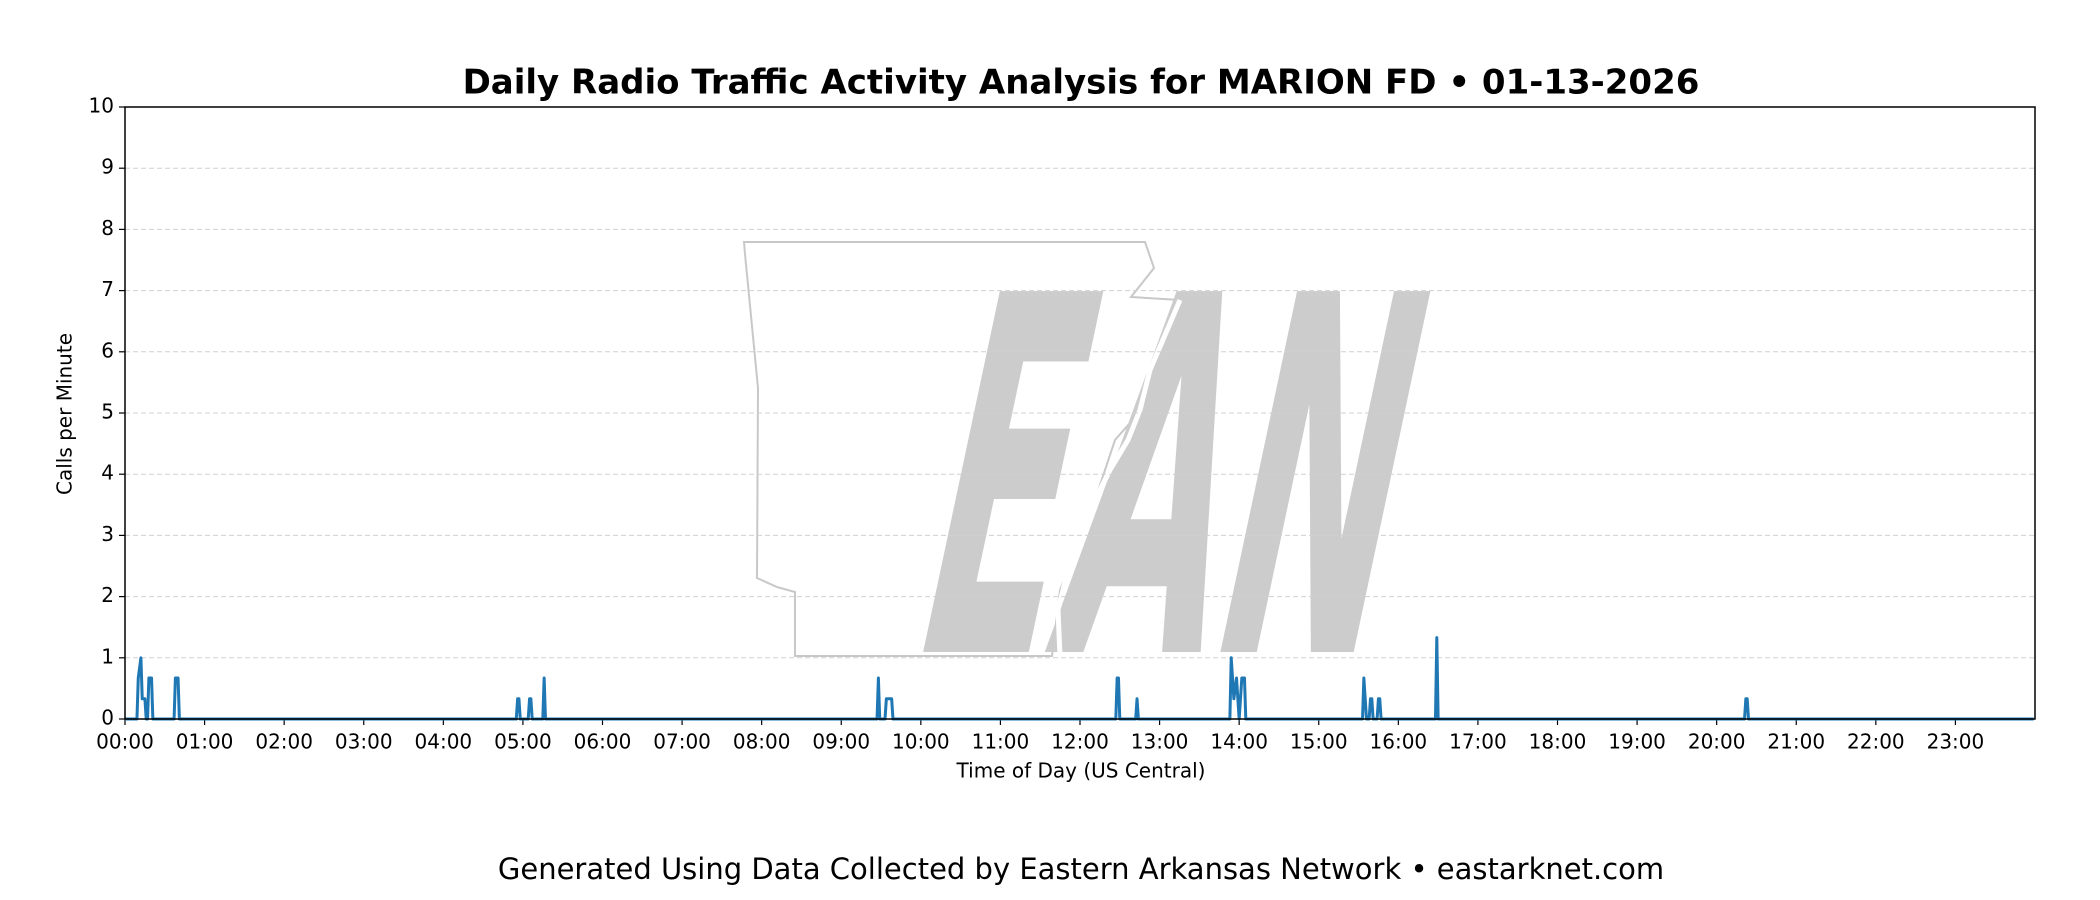 Image resolution: width=2100 pixels, height=900 pixels. I want to click on y-tick-label: 10, so click(101, 106).